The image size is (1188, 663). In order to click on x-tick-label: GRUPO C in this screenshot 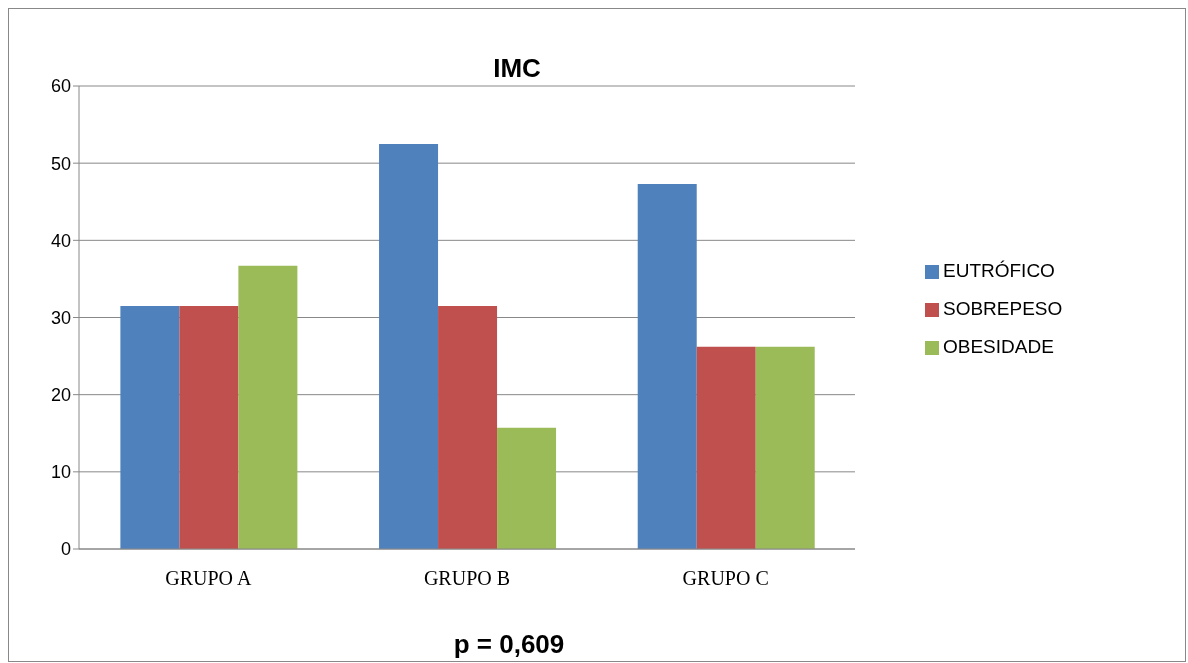, I will do `click(725, 578)`.